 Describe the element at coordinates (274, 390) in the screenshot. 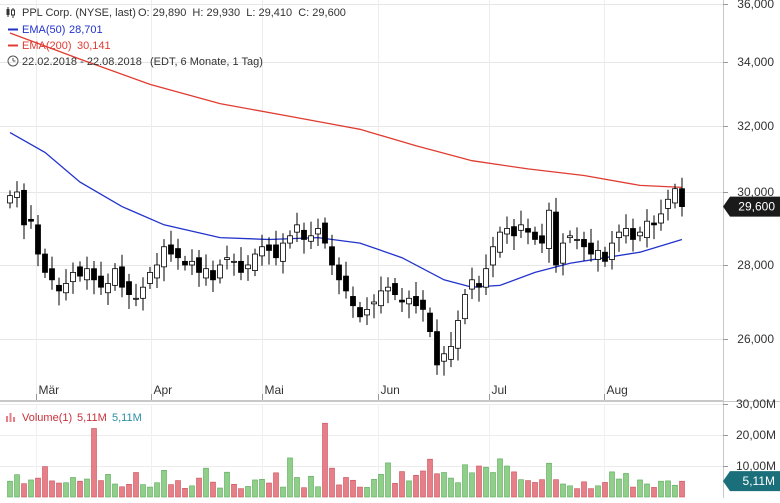

I see `month-label: Mai` at that location.